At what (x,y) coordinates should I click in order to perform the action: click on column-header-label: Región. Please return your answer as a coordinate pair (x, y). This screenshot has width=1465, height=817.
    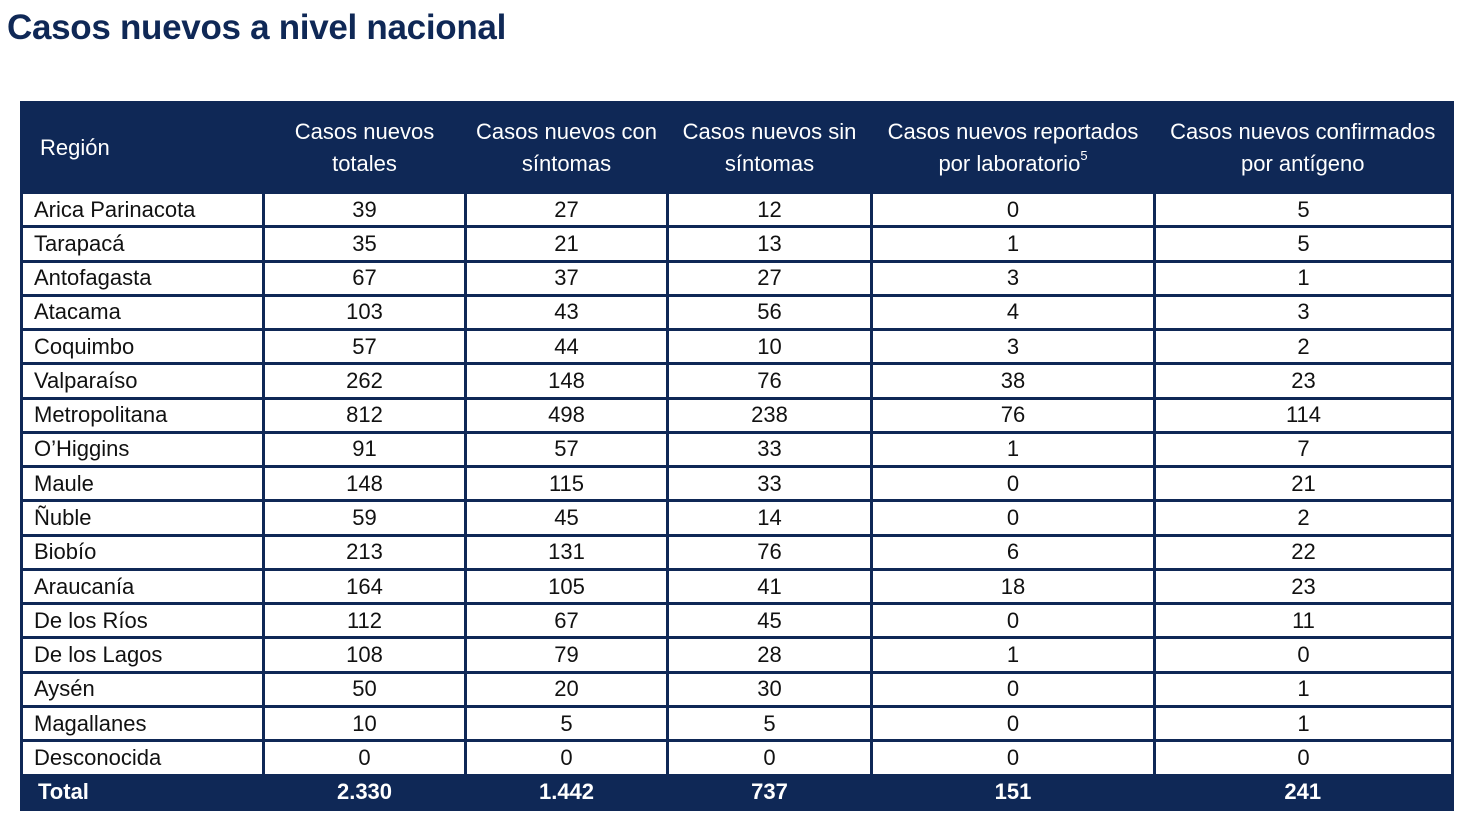
    Looking at the image, I should click on (75, 147).